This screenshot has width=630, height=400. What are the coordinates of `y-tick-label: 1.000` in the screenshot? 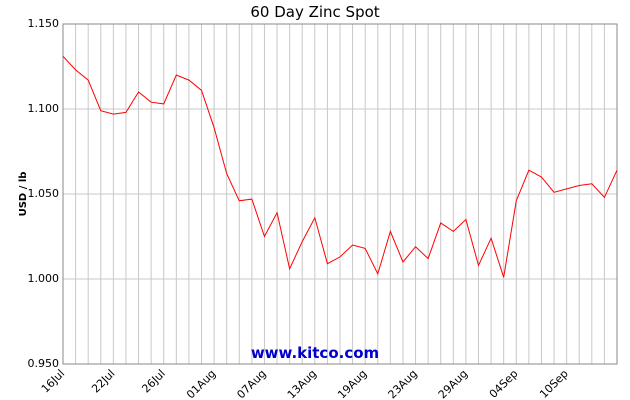 It's located at (44, 278).